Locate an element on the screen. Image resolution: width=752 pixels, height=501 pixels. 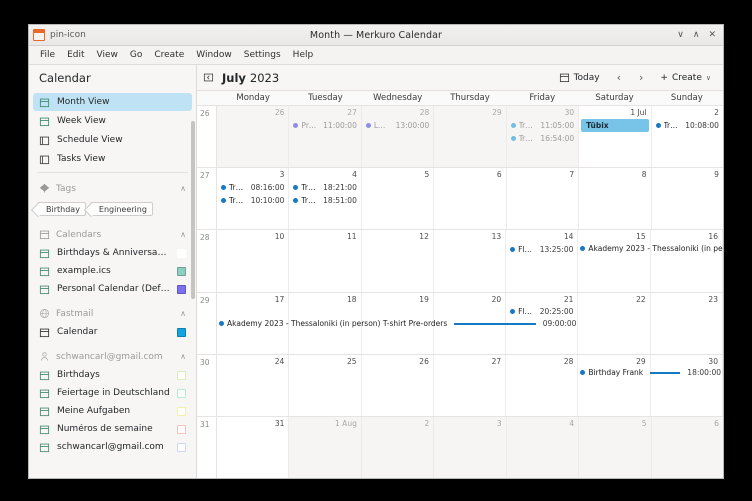
day-cell: 28 Lun... 13:00:00 is located at coordinates (398, 137).